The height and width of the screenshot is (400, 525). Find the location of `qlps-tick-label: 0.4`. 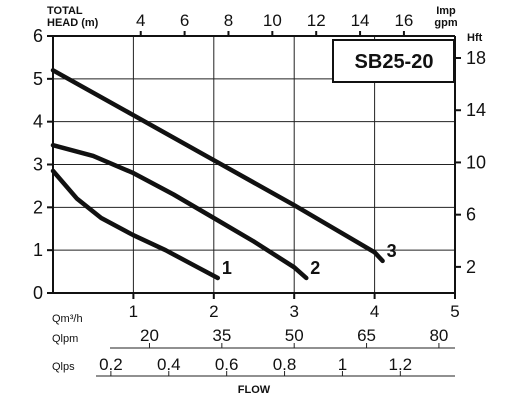

qlps-tick-label: 0.4 is located at coordinates (169, 364).